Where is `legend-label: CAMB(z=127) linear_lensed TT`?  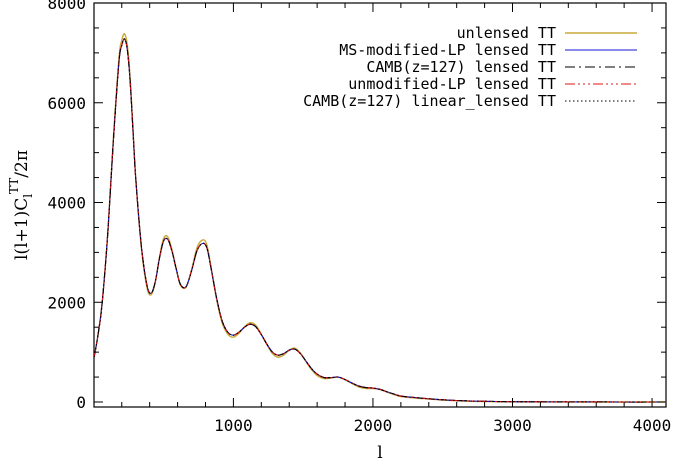
legend-label: CAMB(z=127) linear_lensed TT is located at coordinates (429, 101).